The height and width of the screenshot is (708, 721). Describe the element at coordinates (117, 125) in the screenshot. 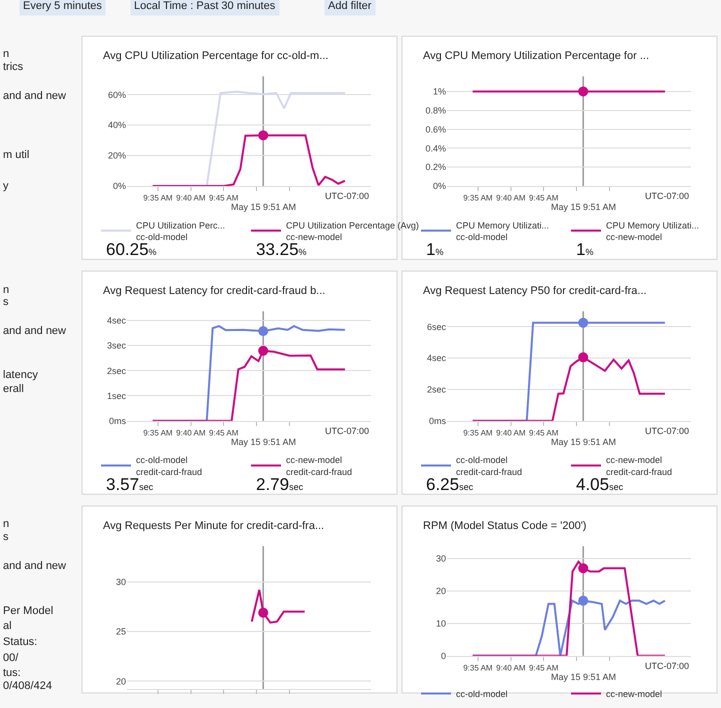

I see `y-tick-label: 40%` at that location.